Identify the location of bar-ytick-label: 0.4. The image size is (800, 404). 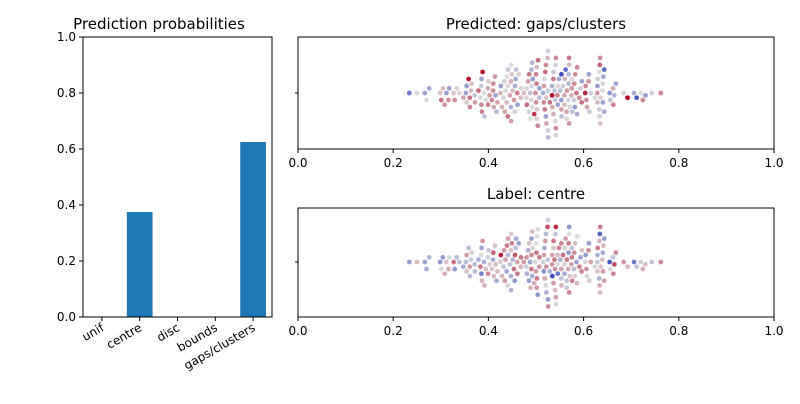
(66, 205).